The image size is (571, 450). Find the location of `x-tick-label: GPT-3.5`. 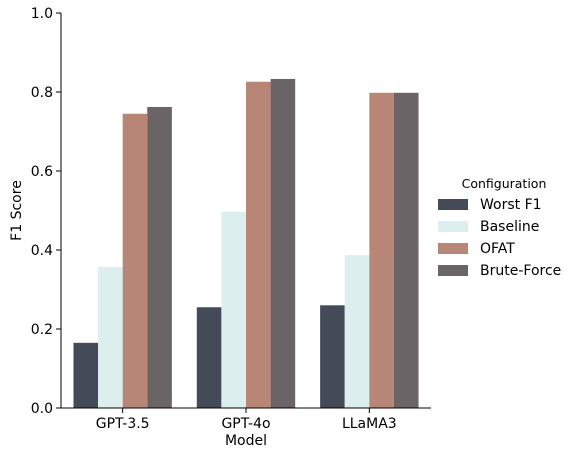

x-tick-label: GPT-3.5 is located at coordinates (123, 424).